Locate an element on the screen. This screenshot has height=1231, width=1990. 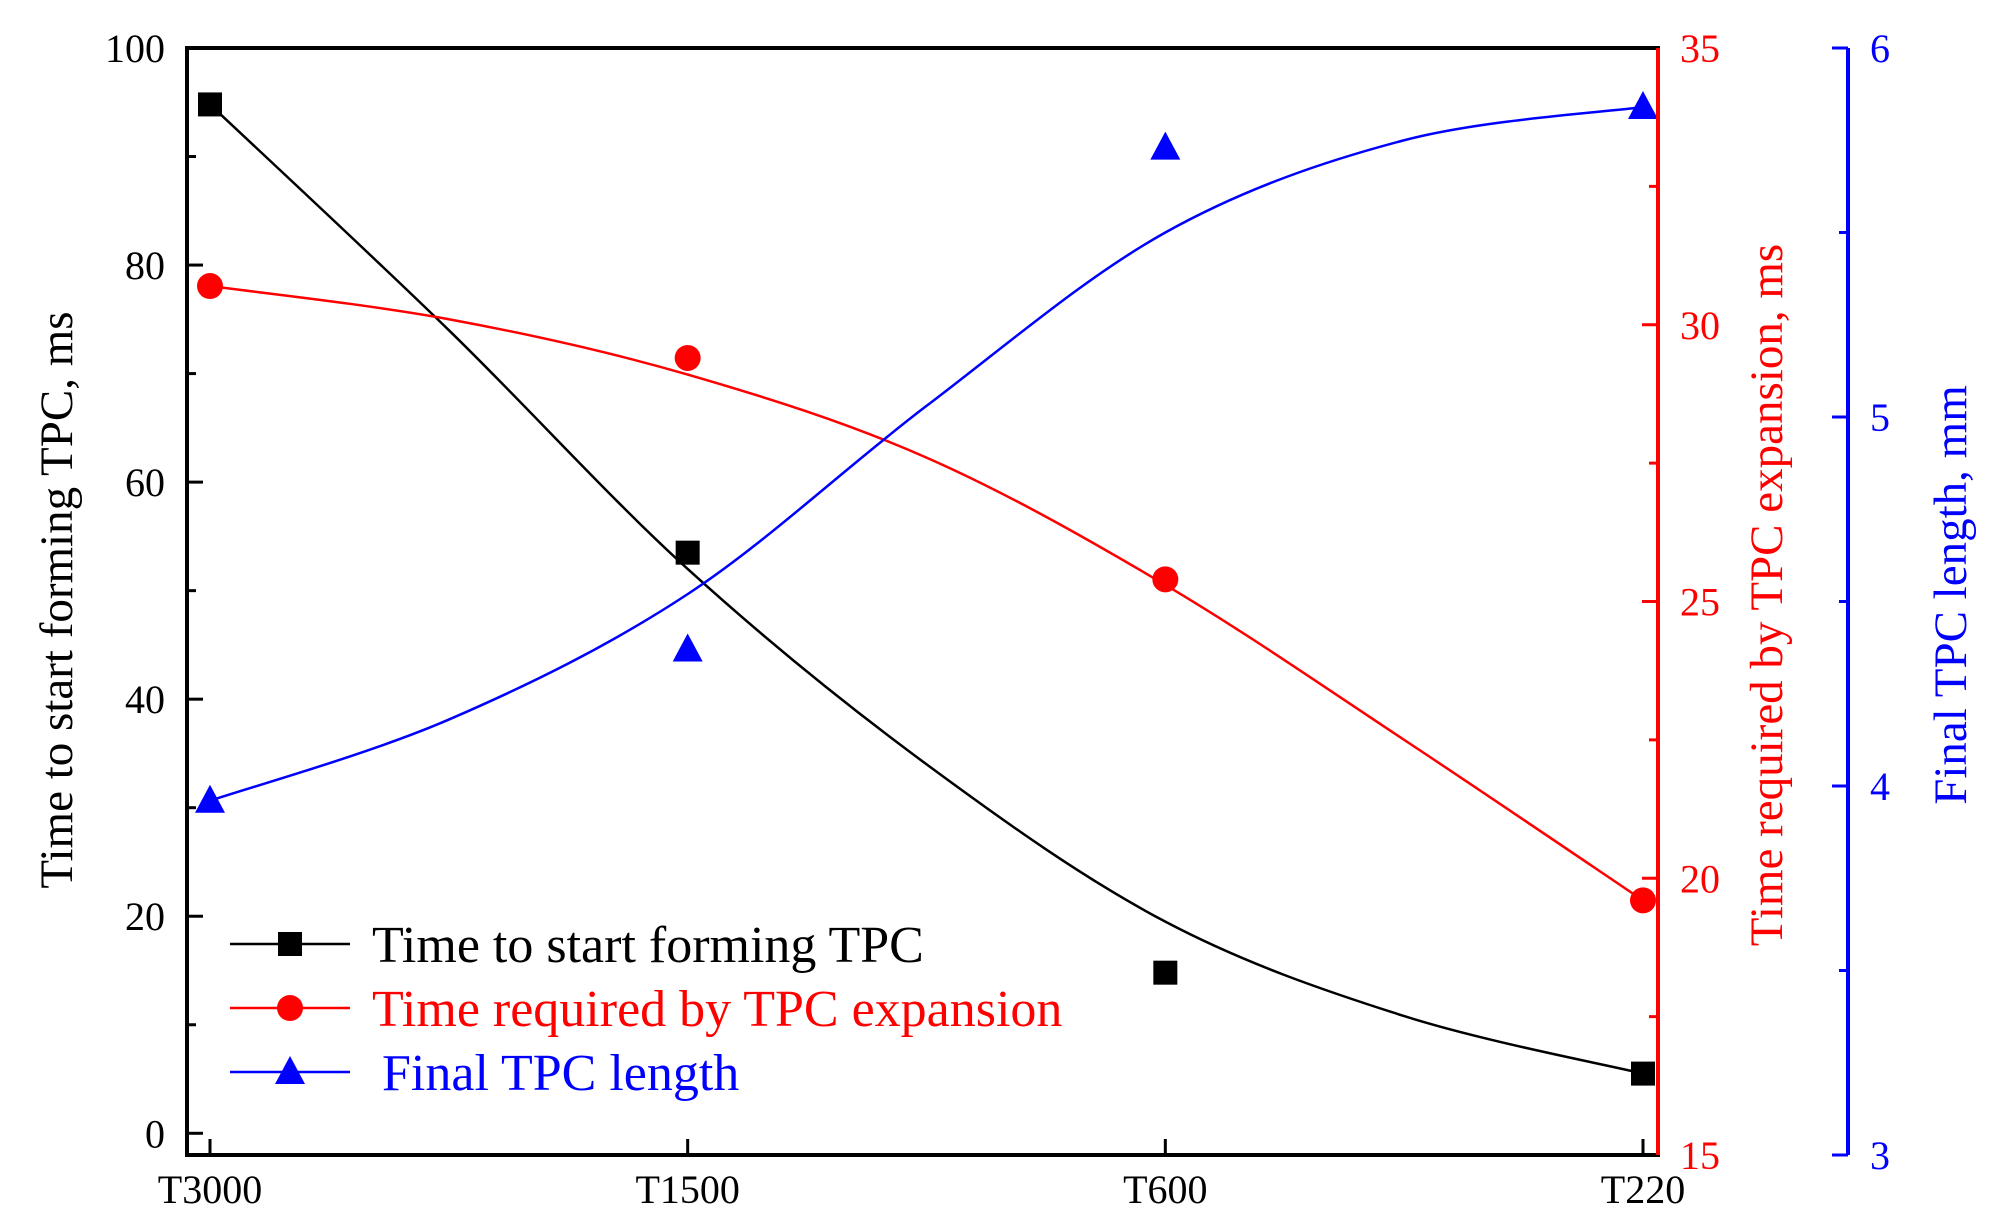
x-tick-label: T600 is located at coordinates (1165, 1189).